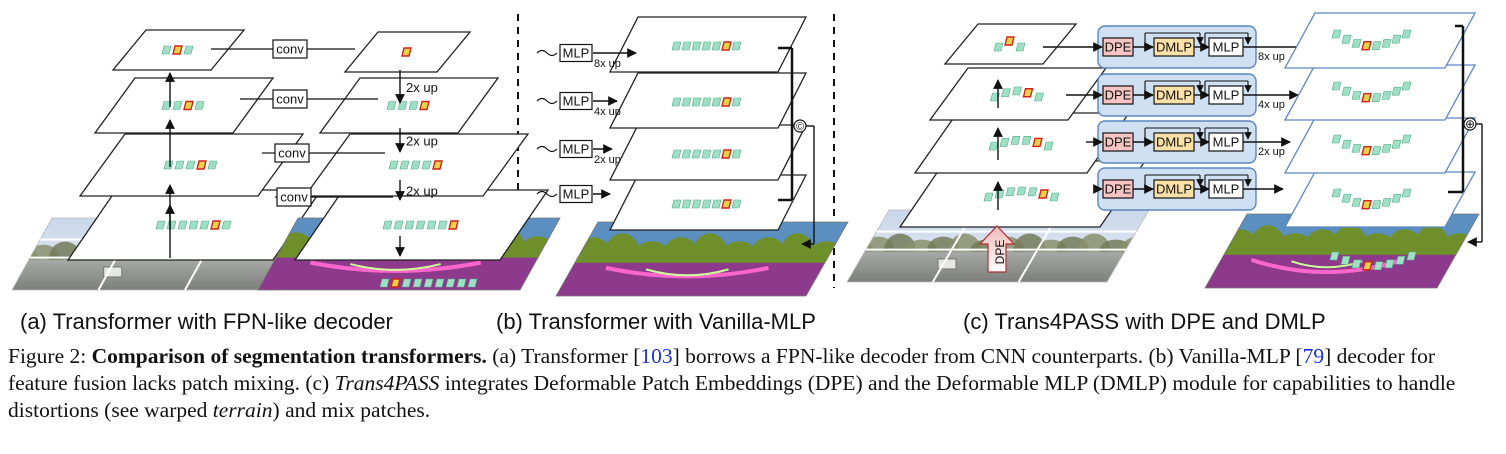 The width and height of the screenshot is (1506, 454). Describe the element at coordinates (576, 194) in the screenshot. I see `b-mlp-3-box` at that location.